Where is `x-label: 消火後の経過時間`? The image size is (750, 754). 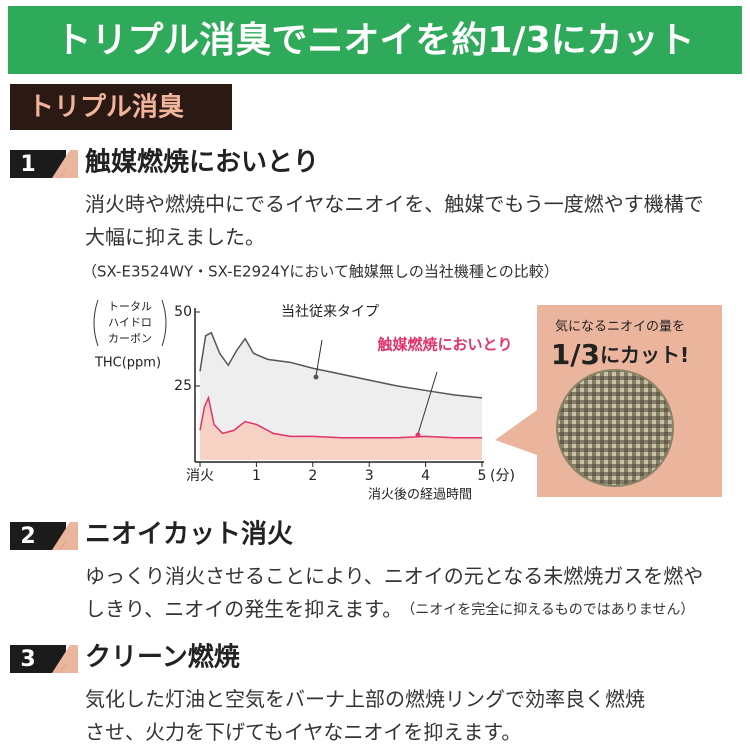
x-label: 消火後の経過時間 is located at coordinates (420, 495).